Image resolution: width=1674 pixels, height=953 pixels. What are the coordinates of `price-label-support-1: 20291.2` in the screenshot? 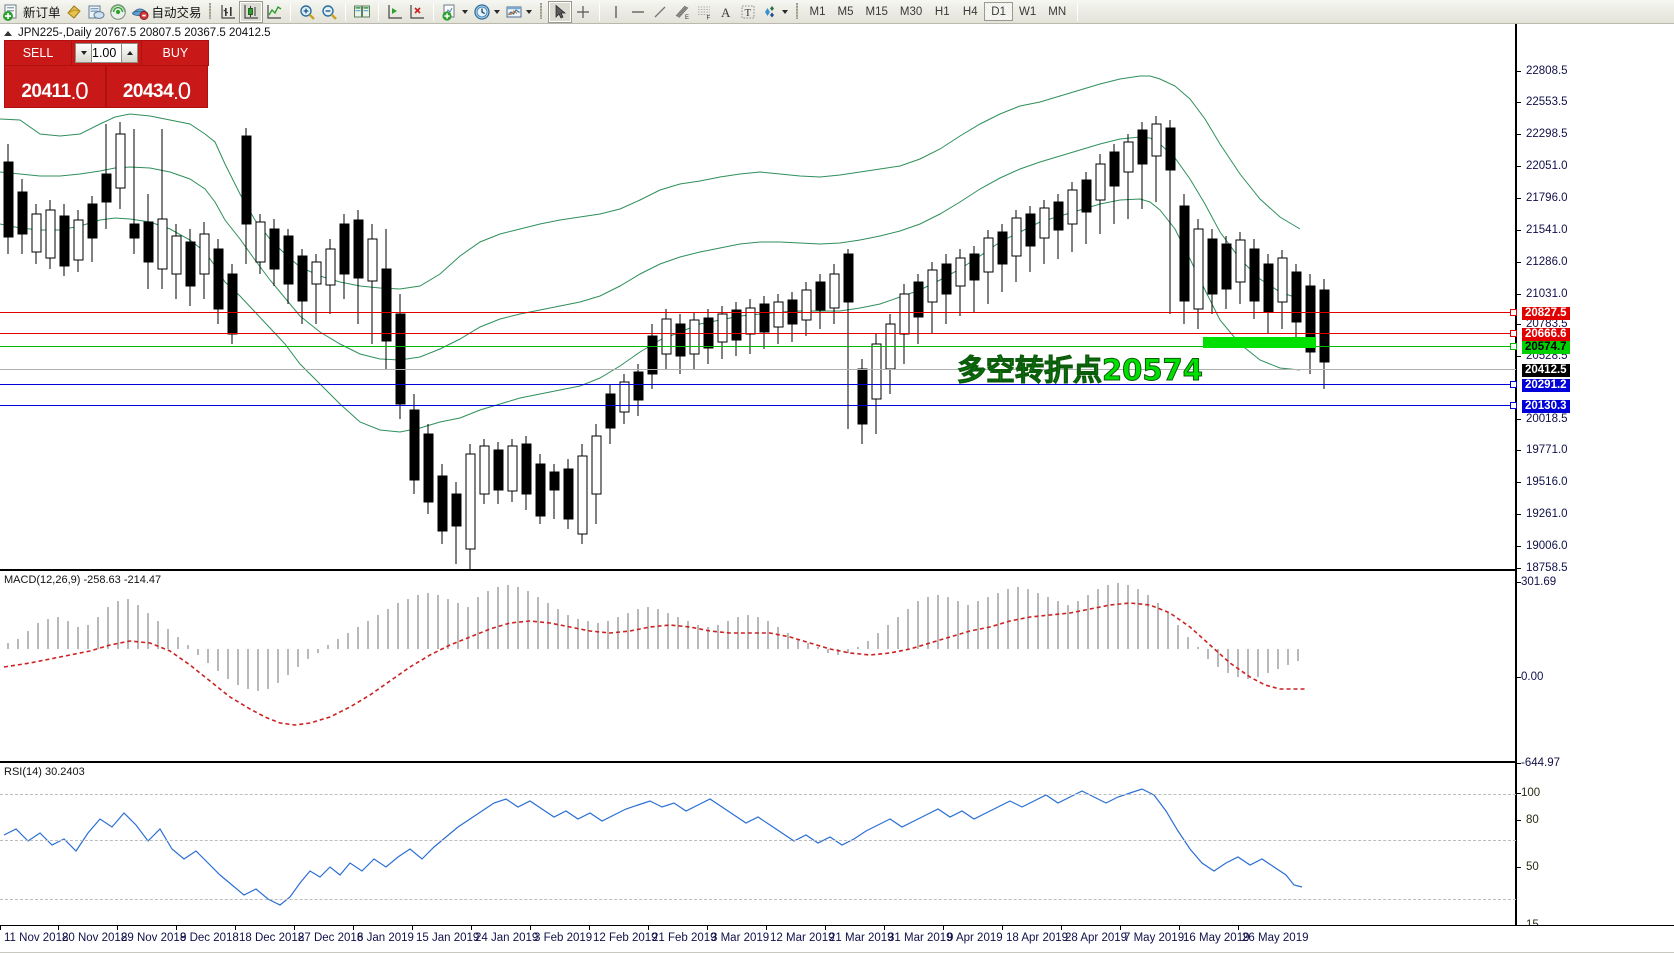 It's located at (1546, 385).